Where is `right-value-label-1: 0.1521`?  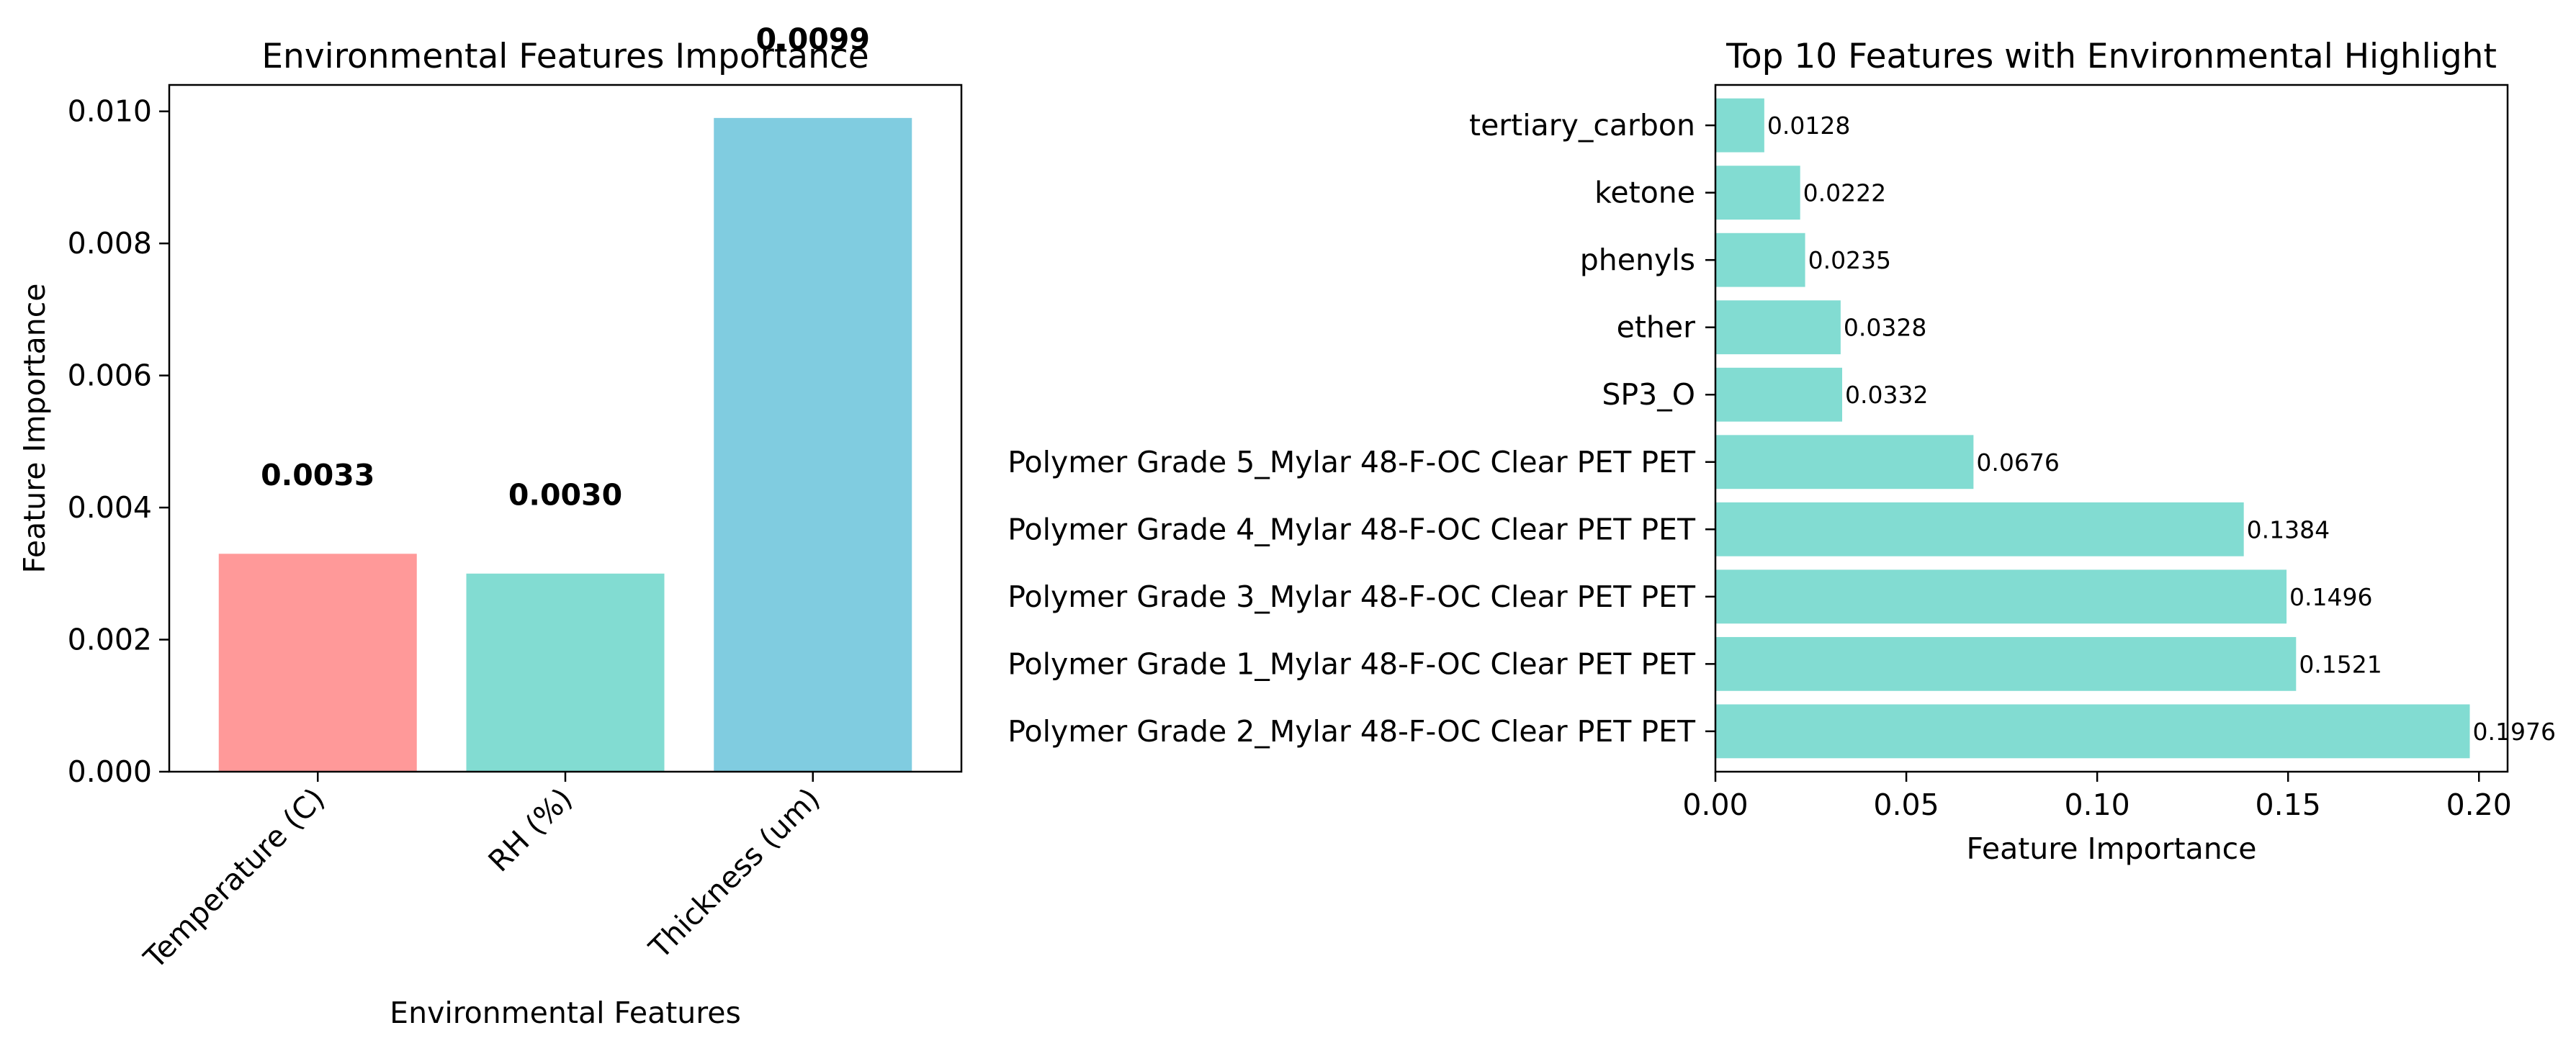 right-value-label-1: 0.1521 is located at coordinates (2340, 664).